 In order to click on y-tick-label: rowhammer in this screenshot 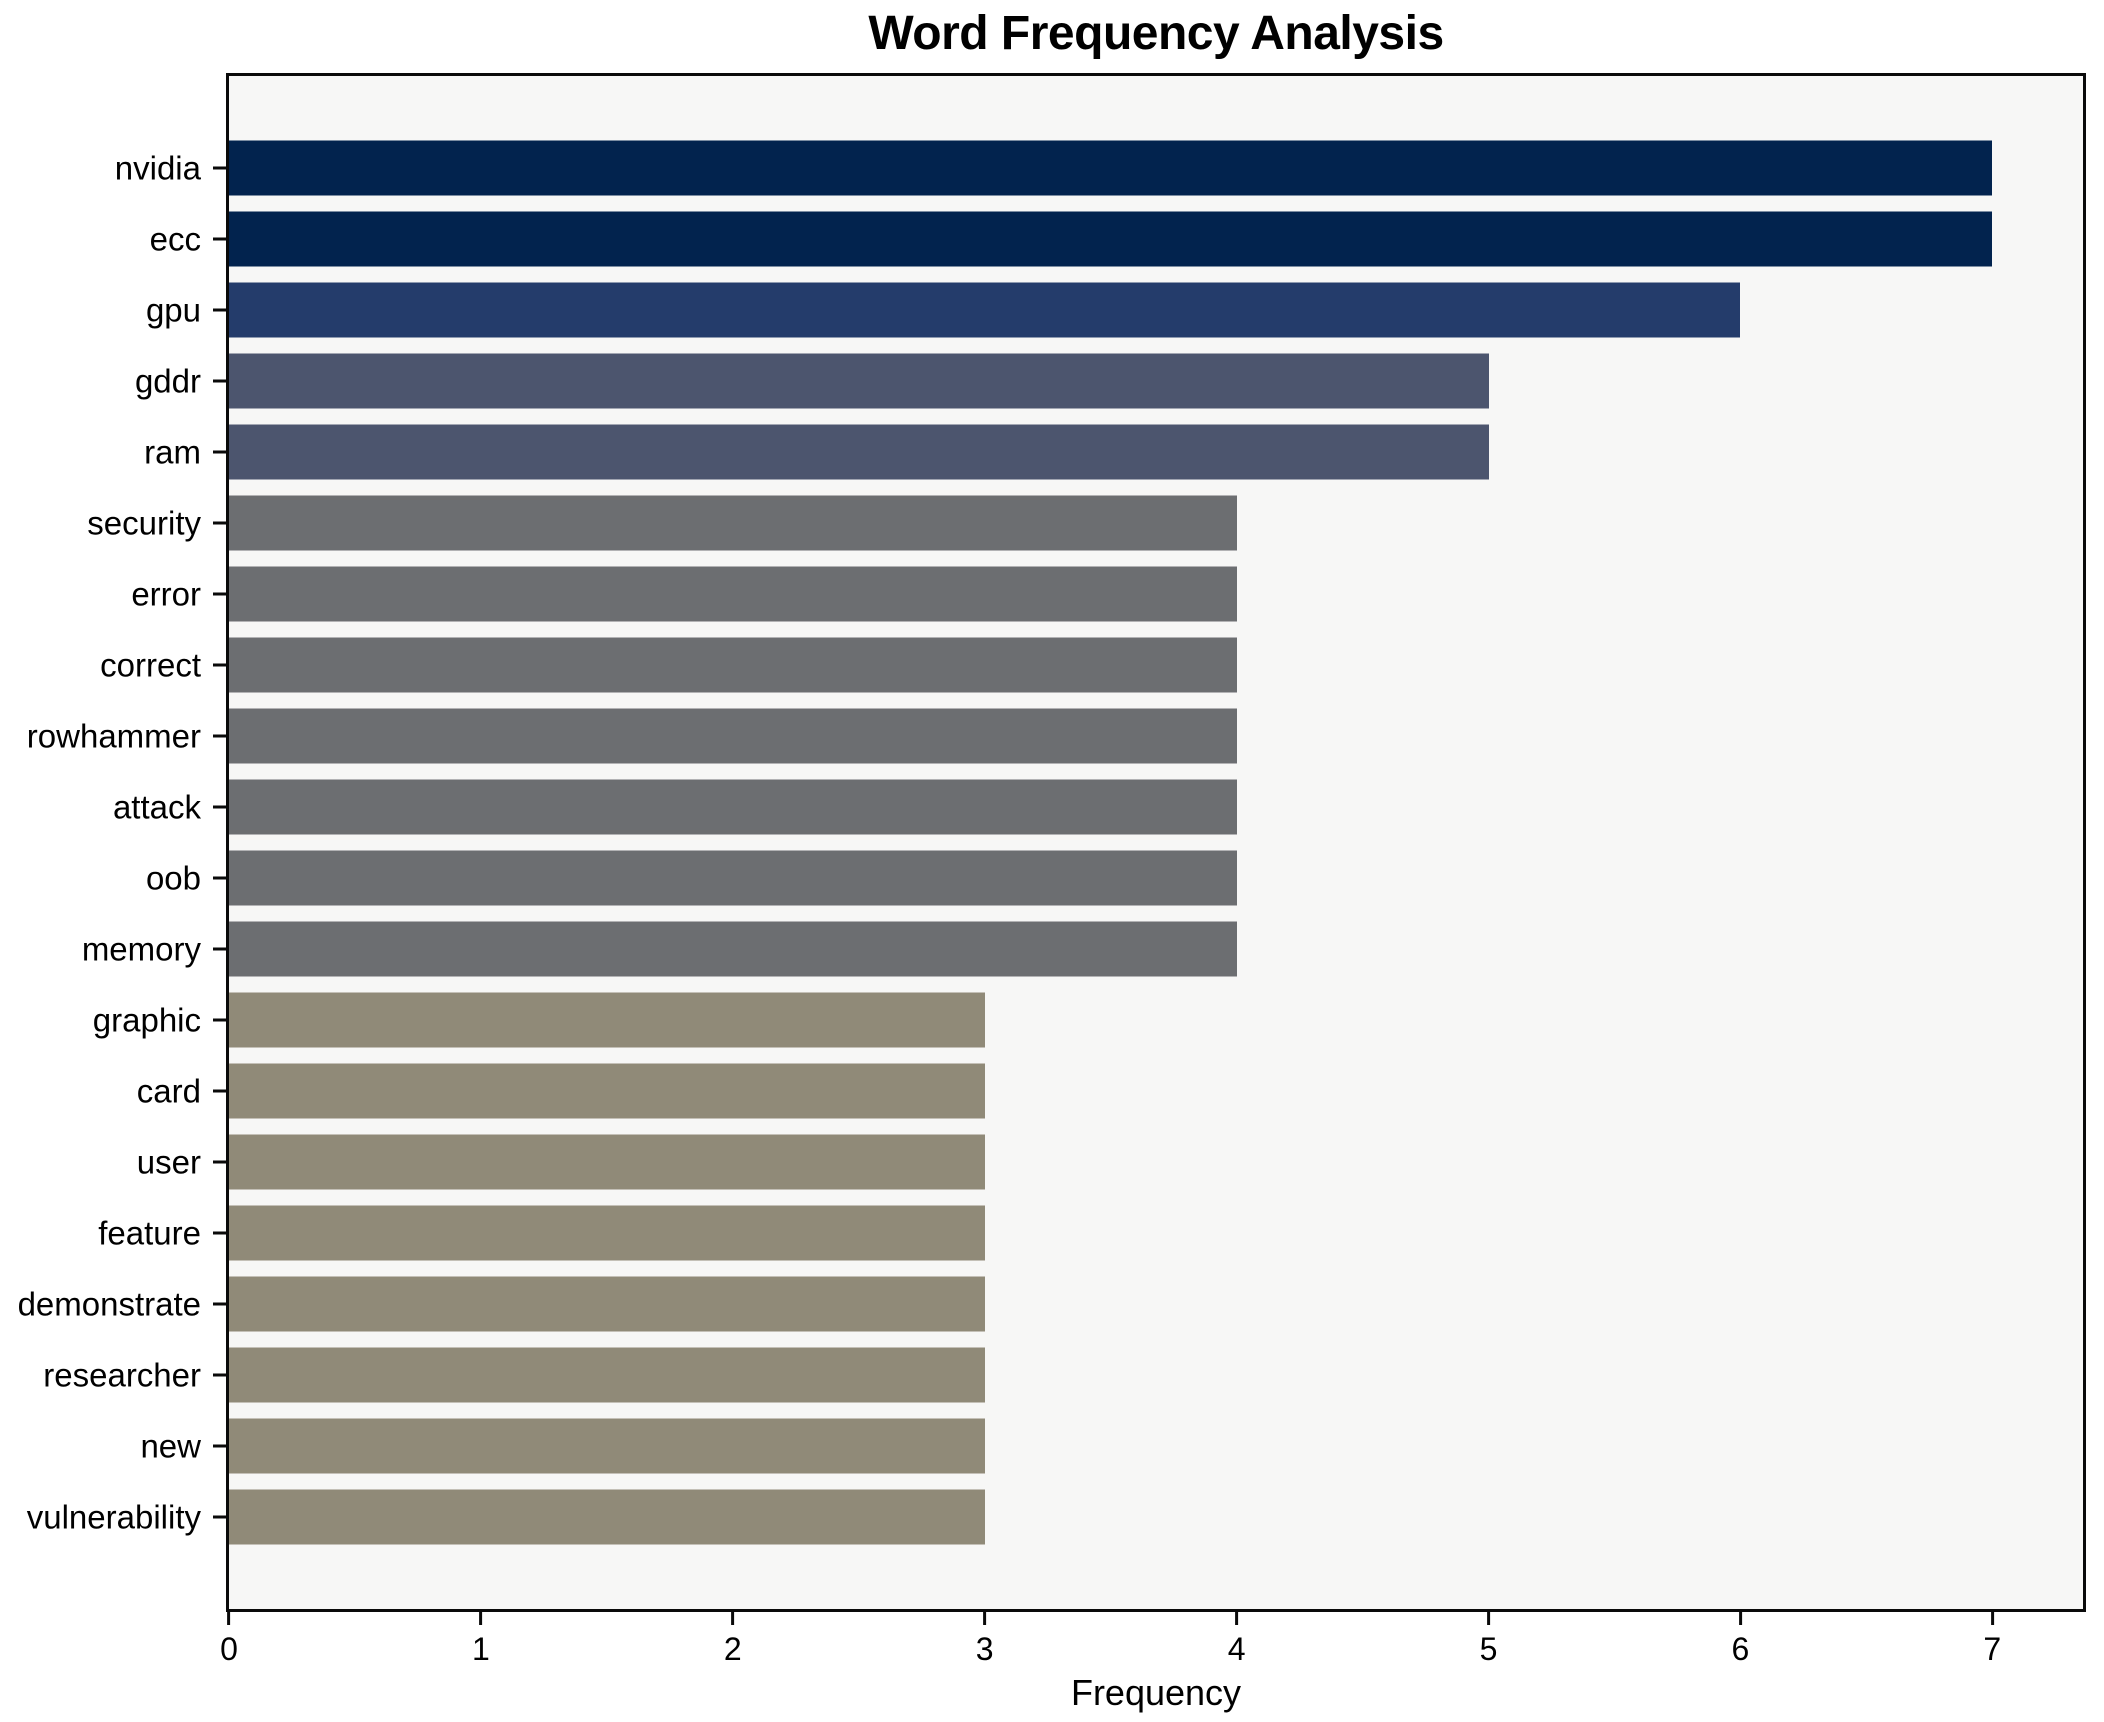, I will do `click(113, 736)`.